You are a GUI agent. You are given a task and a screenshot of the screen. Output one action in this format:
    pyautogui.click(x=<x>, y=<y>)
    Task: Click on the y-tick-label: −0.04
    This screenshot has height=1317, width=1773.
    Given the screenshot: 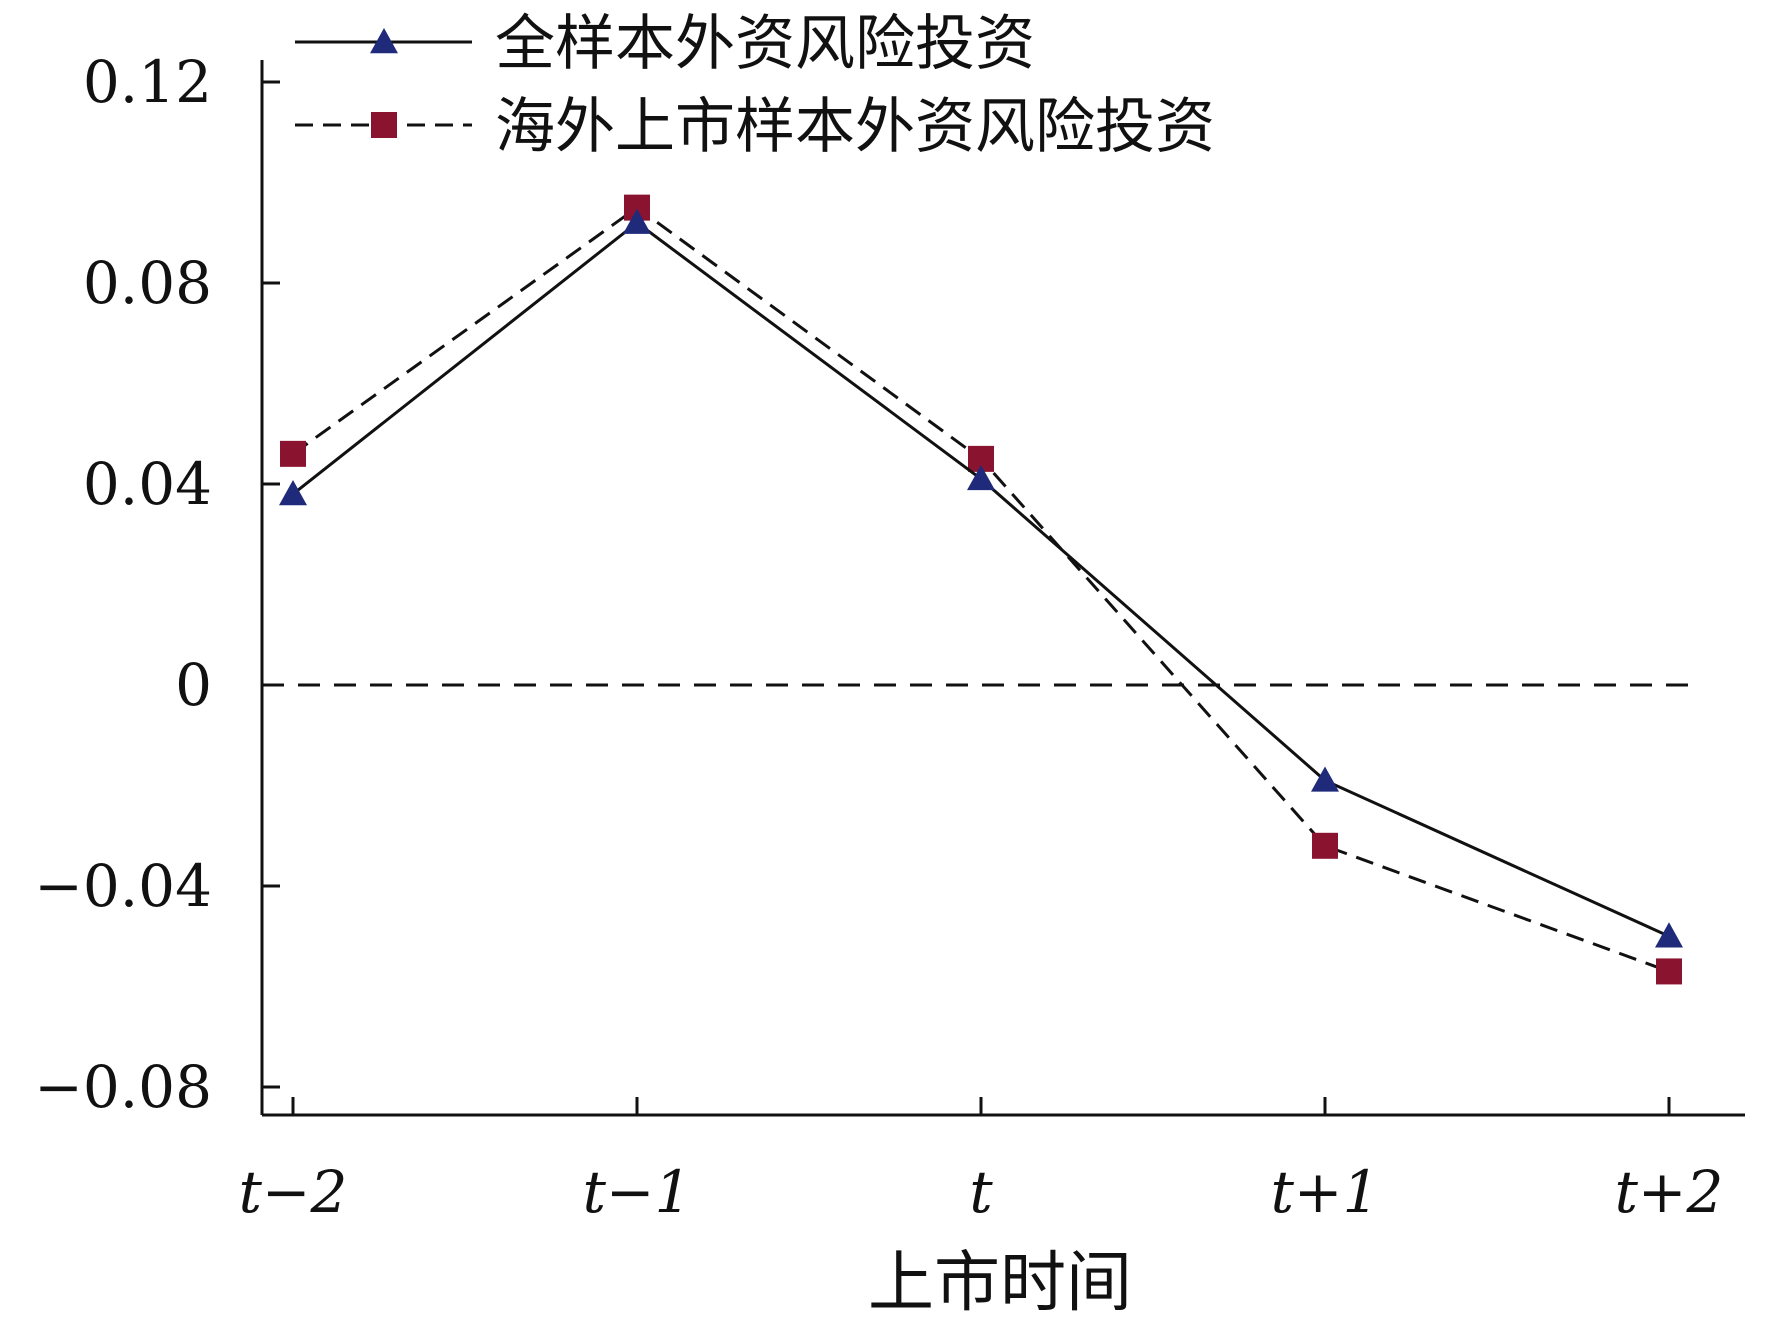 What is the action you would take?
    pyautogui.click(x=123, y=886)
    